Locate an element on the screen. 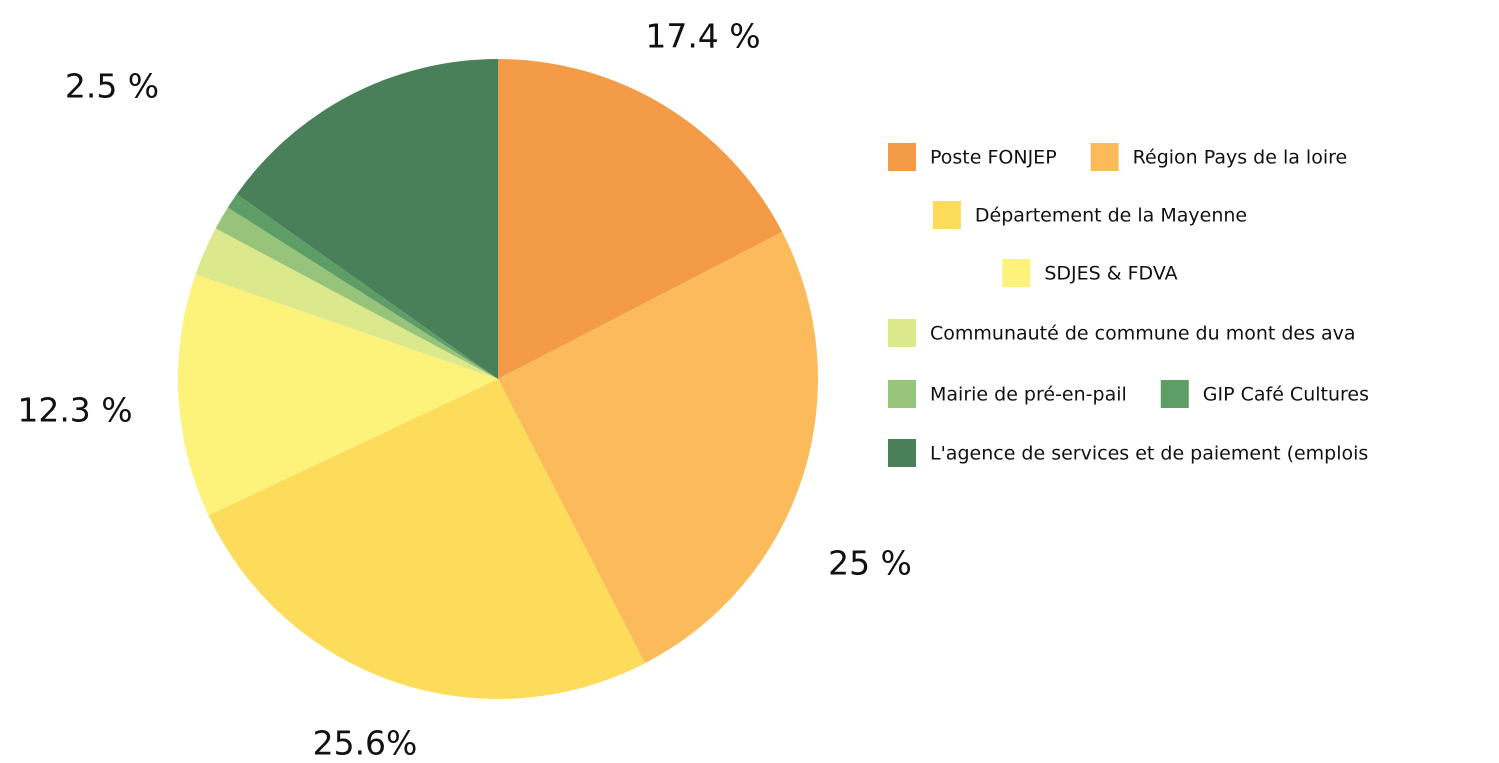 This screenshot has height=763, width=1499. legend-label: Département de la Mayenne is located at coordinates (1111, 216).